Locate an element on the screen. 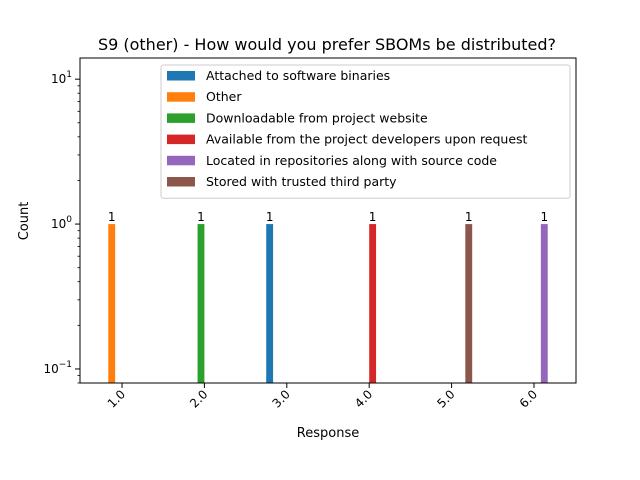 The width and height of the screenshot is (640, 480). legend-label: Downloadable from project website is located at coordinates (317, 117).